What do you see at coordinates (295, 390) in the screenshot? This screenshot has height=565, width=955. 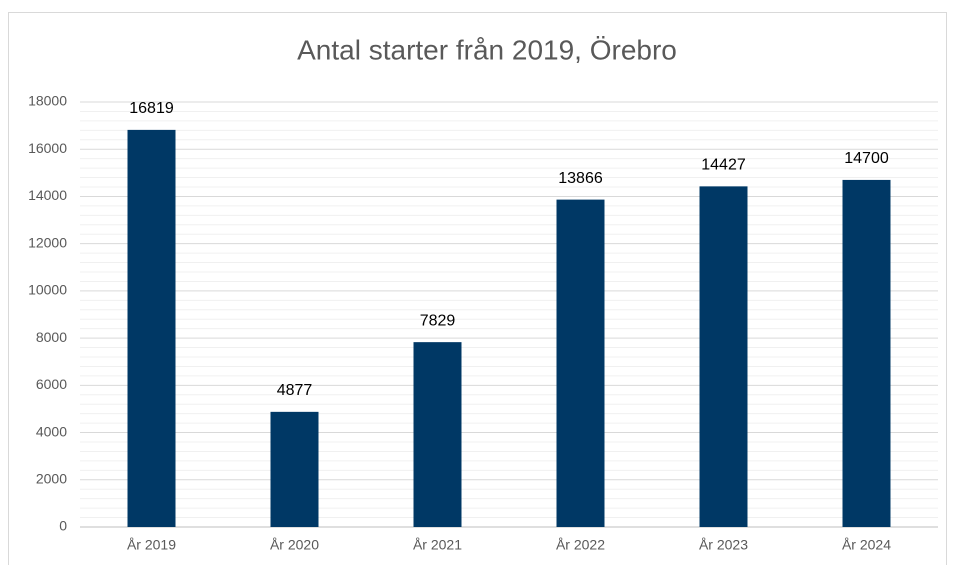 I see `value-label: 4877` at bounding box center [295, 390].